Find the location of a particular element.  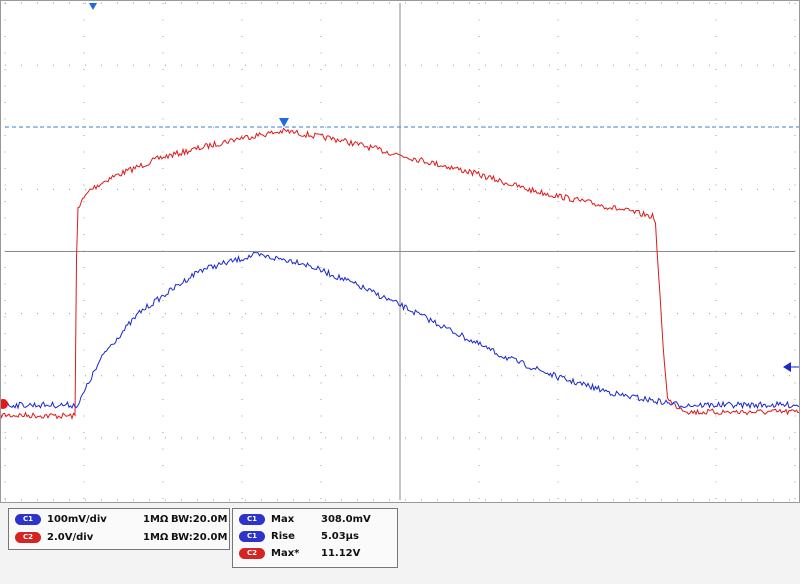

measurement-value: 11.12V is located at coordinates (341, 553).